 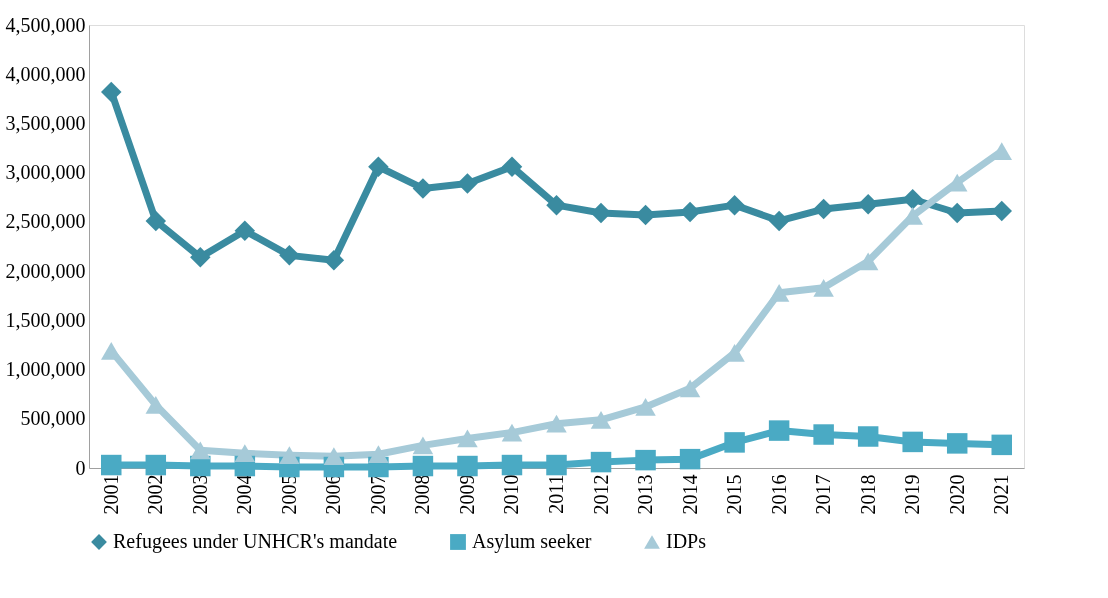 What do you see at coordinates (823, 494) in the screenshot?
I see `x-tick-label: 2017` at bounding box center [823, 494].